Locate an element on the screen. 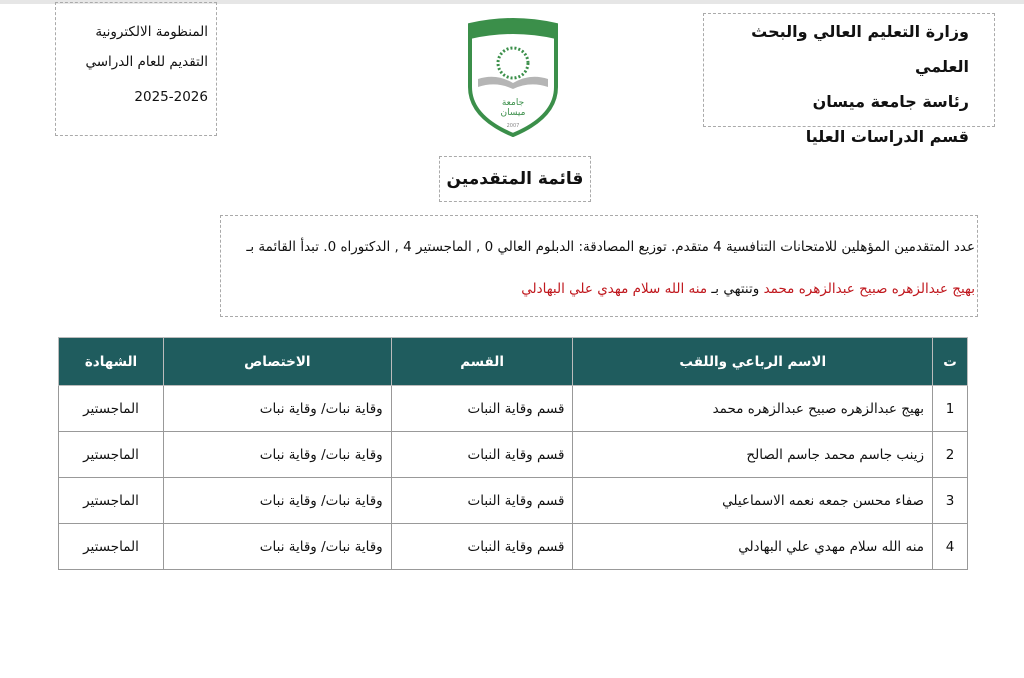 This screenshot has height=678, width=1024. svg-text: ميسان is located at coordinates (513, 113).